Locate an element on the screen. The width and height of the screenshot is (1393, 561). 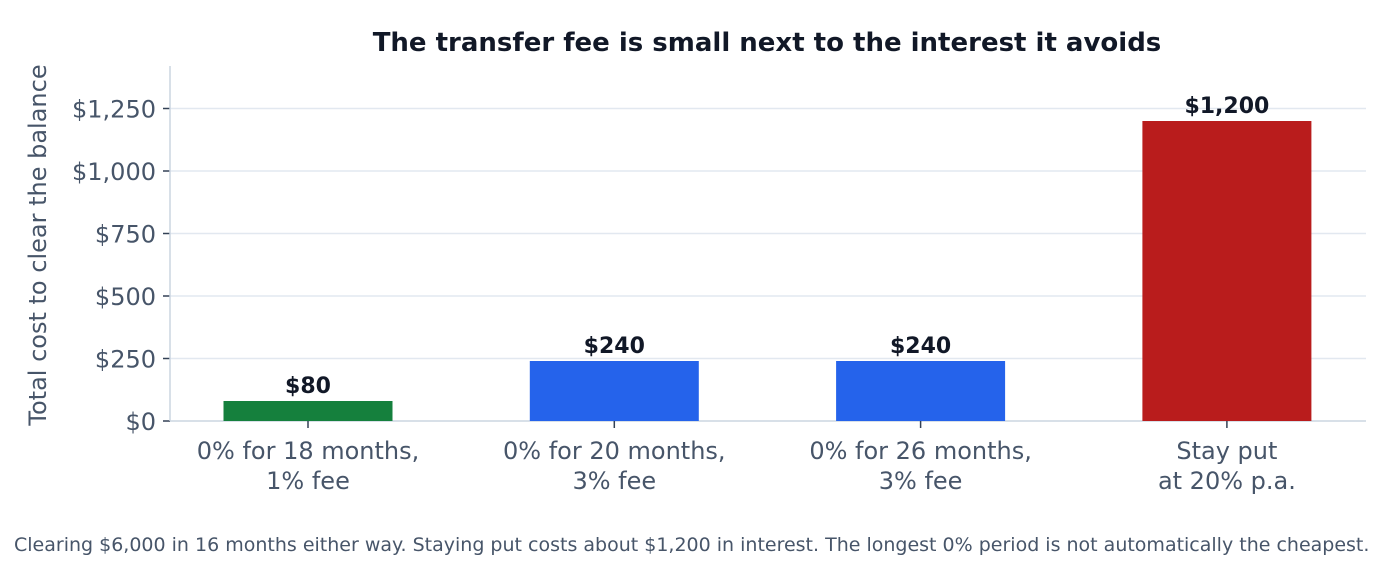
bar-value-label: $80 is located at coordinates (308, 386).